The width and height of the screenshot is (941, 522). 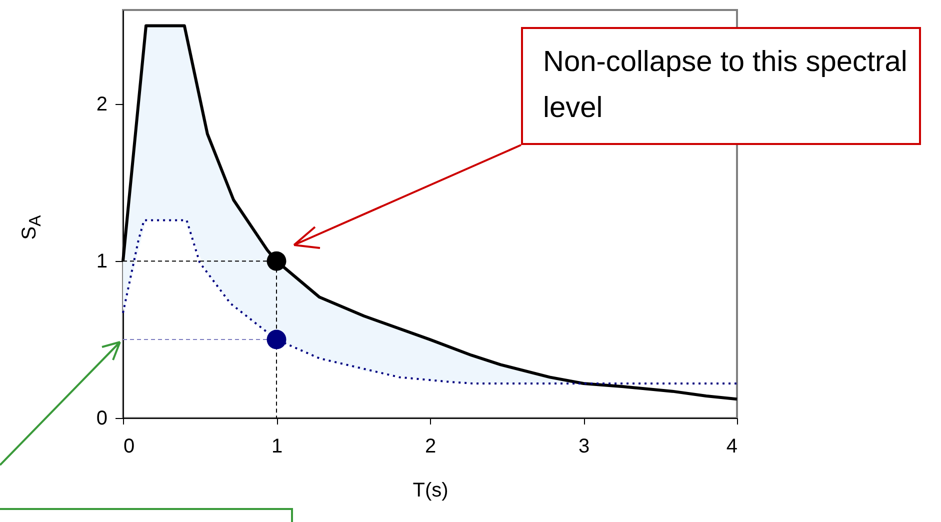 What do you see at coordinates (277, 447) in the screenshot?
I see `x-tick-label: 1` at bounding box center [277, 447].